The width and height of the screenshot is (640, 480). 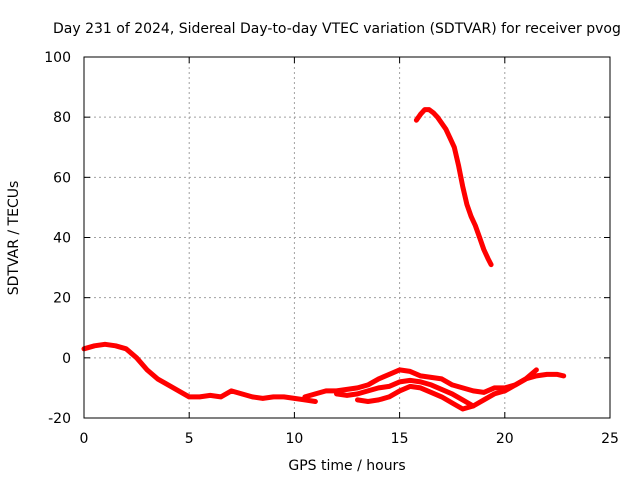 I want to click on y-tick-label: 60, so click(x=62, y=178).